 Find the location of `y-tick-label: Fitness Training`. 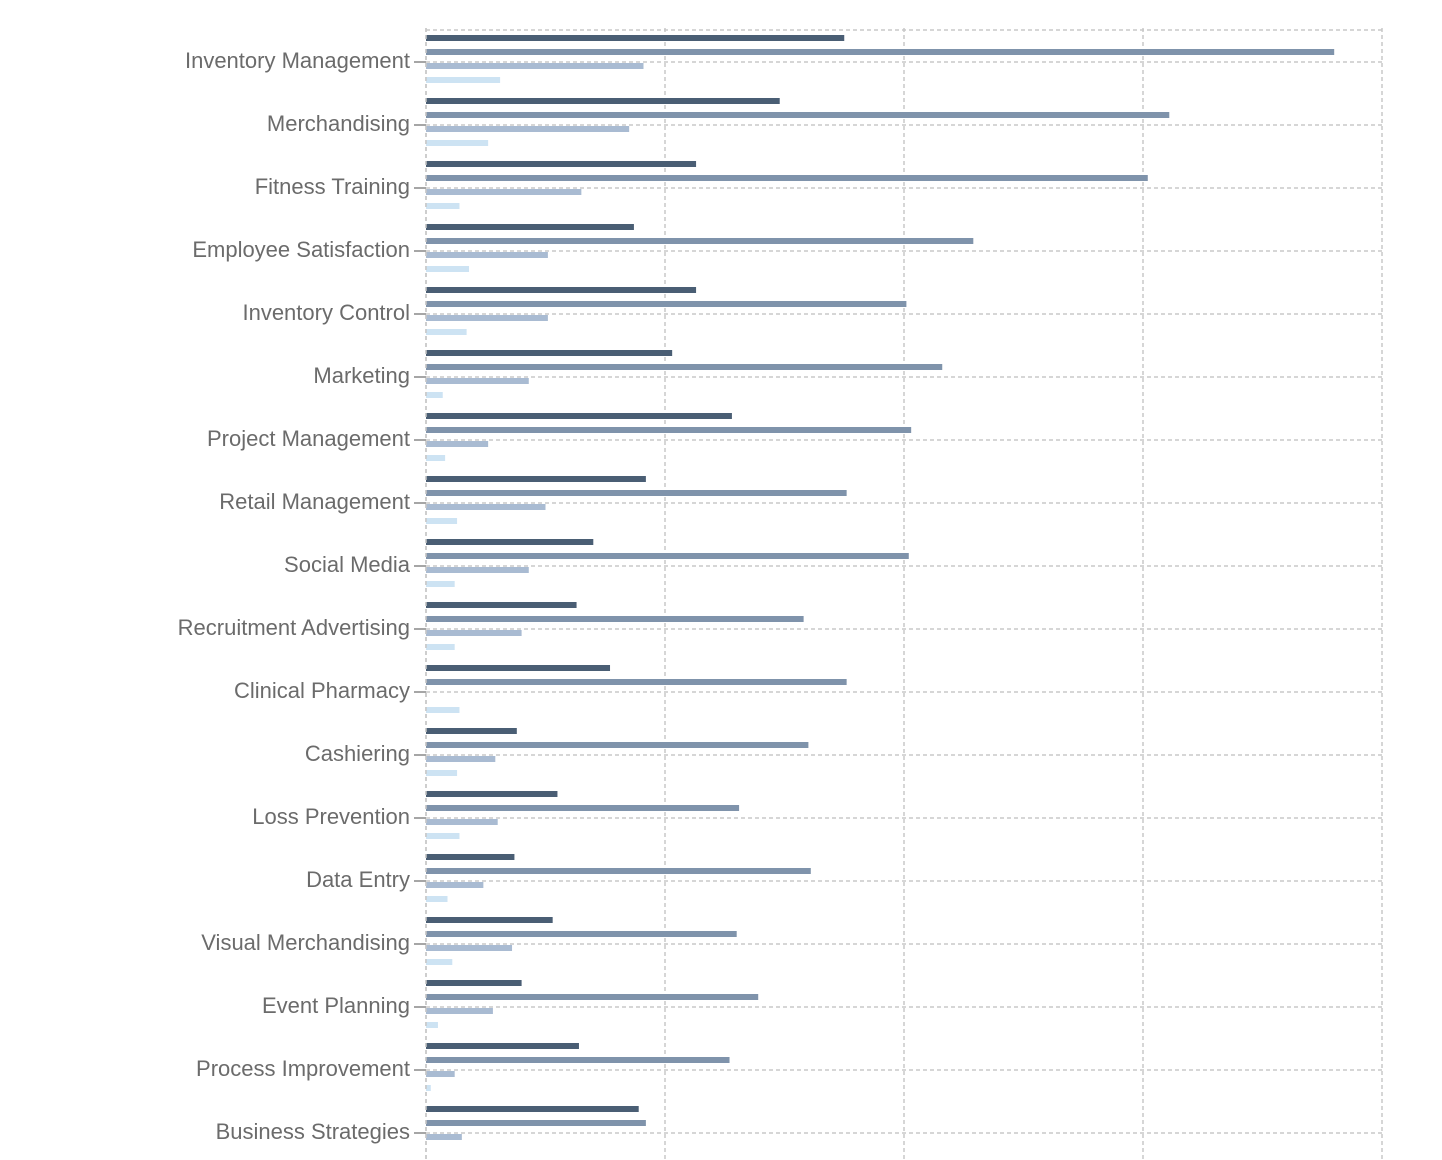

y-tick-label: Fitness Training is located at coordinates (332, 186).